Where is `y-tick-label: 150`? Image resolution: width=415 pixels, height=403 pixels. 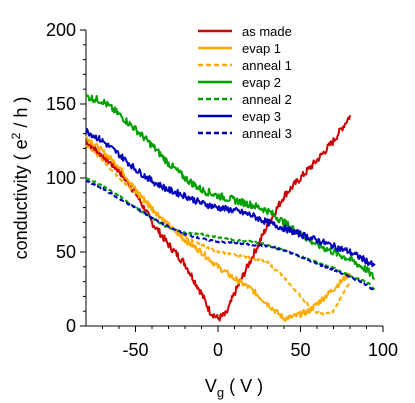
y-tick-label: 150 is located at coordinates (61, 104).